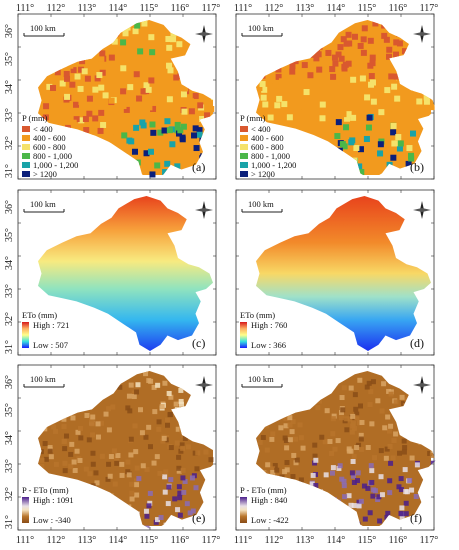 This screenshot has height=550, width=459. What do you see at coordinates (268, 345) in the screenshot?
I see `legend-low: Low : 366` at bounding box center [268, 345].